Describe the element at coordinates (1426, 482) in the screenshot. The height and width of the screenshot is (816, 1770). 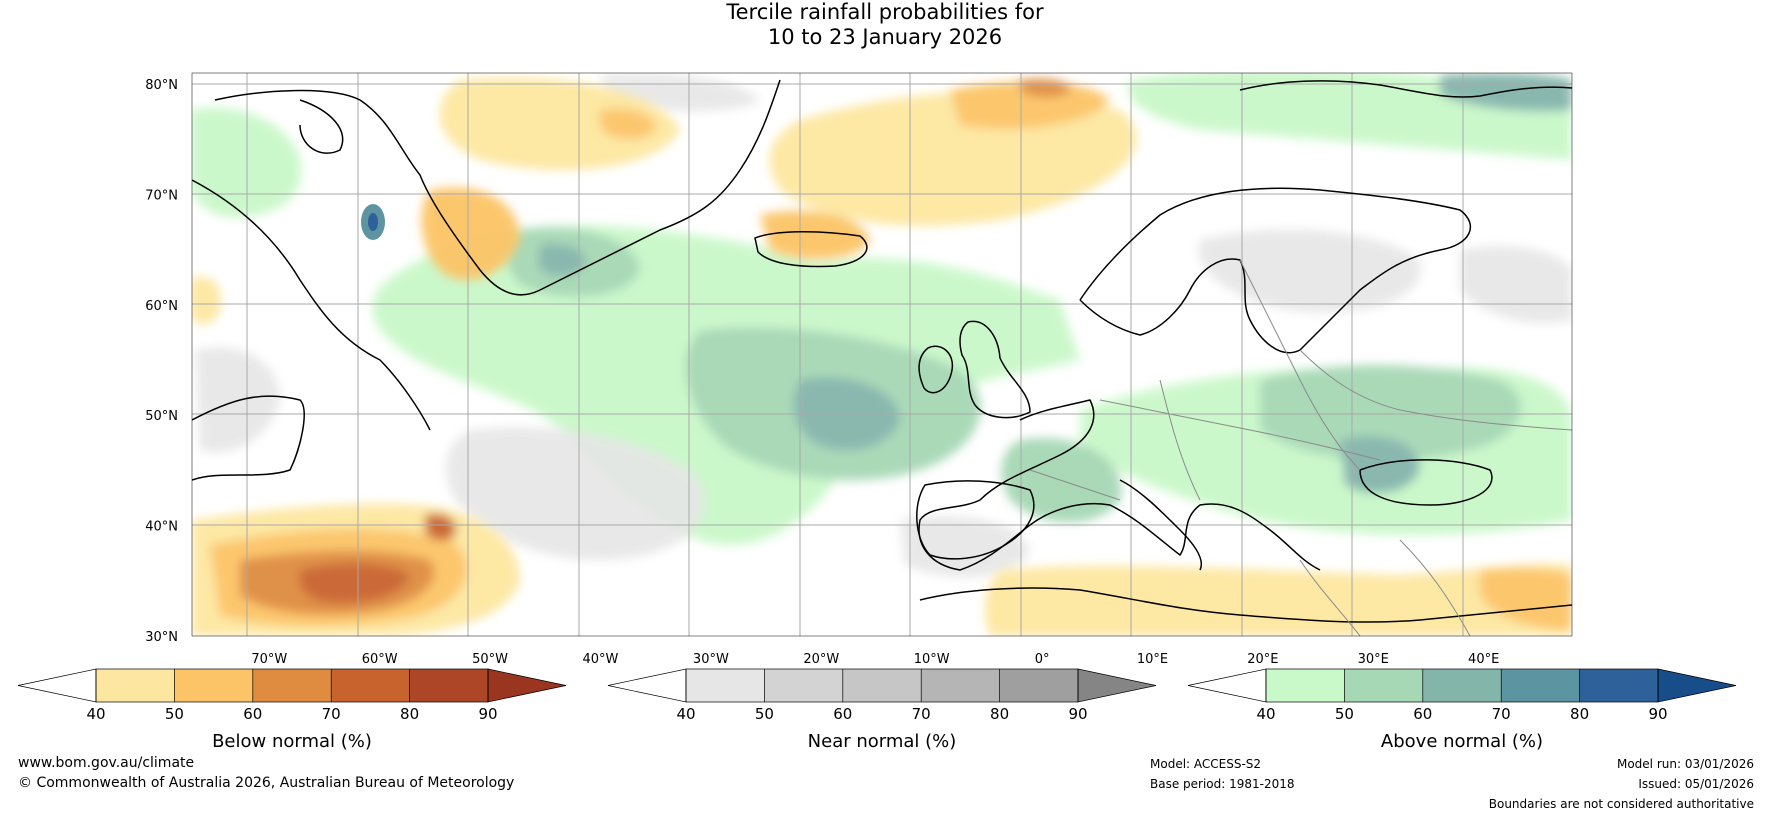
I see `black-sea` at that location.